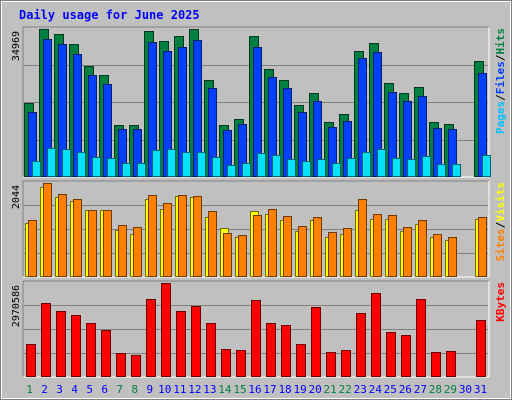 This screenshot has height=404, width=512. What do you see at coordinates (134, 389) in the screenshot?
I see `x-tick-label-day-8: 8` at bounding box center [134, 389].